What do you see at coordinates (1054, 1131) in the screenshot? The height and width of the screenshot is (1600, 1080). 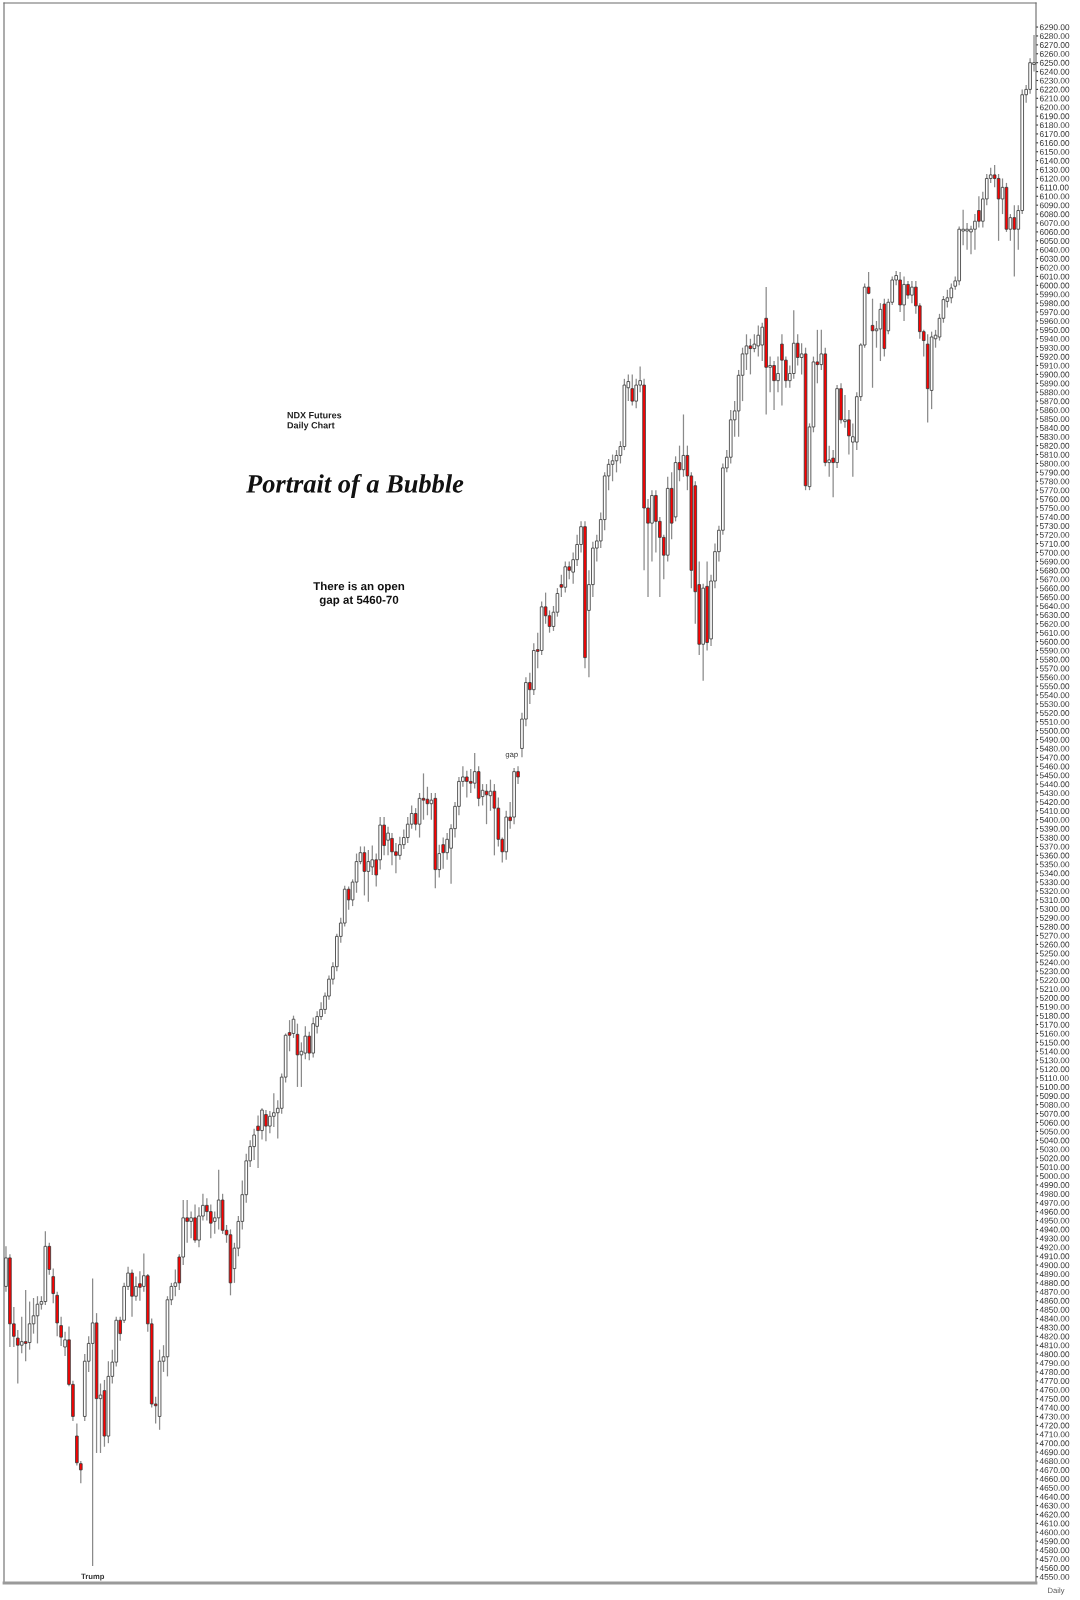 I see `y-tick-label: 5050.00` at bounding box center [1054, 1131].